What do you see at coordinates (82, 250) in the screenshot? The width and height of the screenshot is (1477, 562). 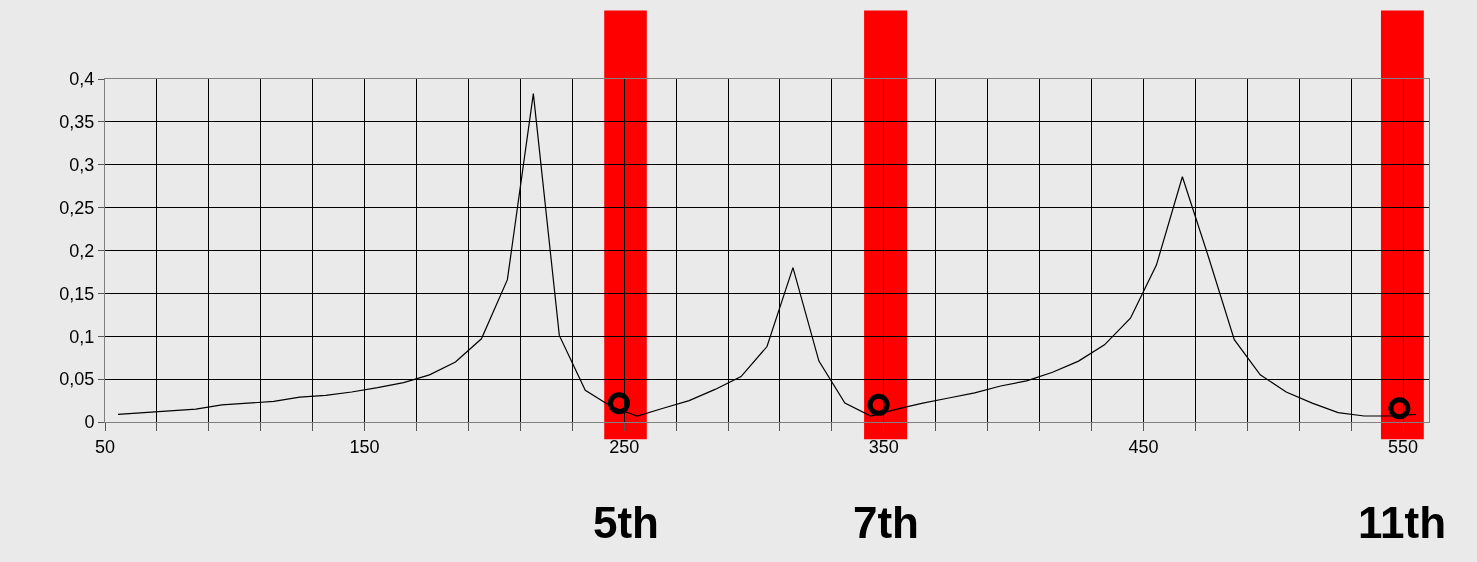 I see `y-tick-label: 0,2` at bounding box center [82, 250].